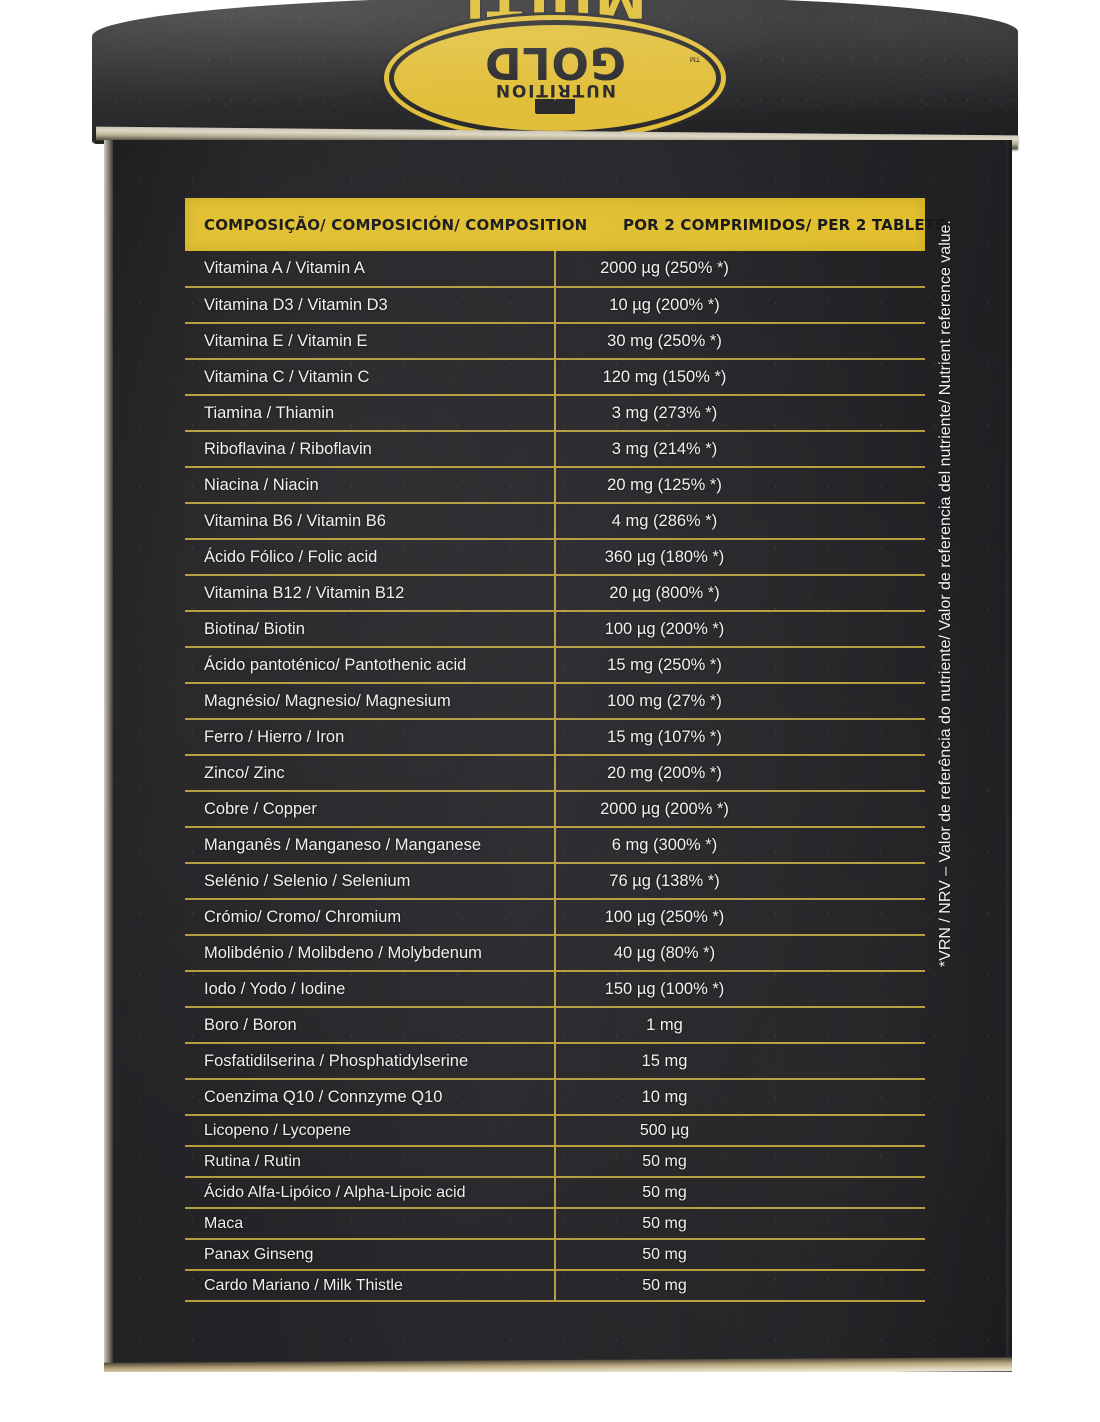 This screenshot has height=1422, width=1100. I want to click on nutrient-name: Ácido pantoténico/ Pantothenic acid, so click(370, 665).